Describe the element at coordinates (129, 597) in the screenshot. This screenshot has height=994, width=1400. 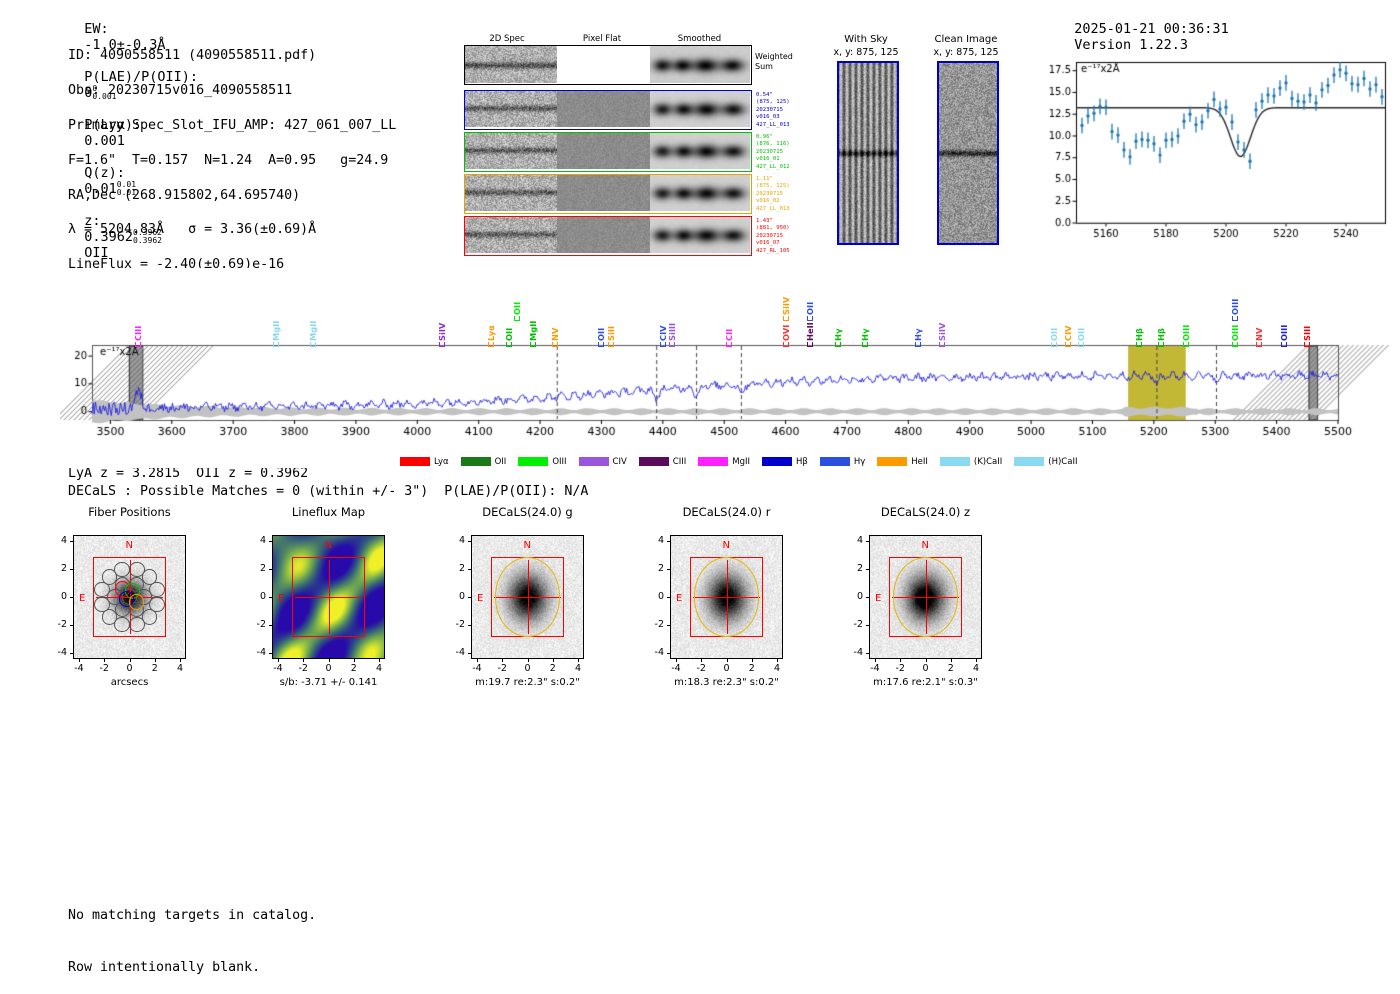
I see `cutout-image-box` at that location.